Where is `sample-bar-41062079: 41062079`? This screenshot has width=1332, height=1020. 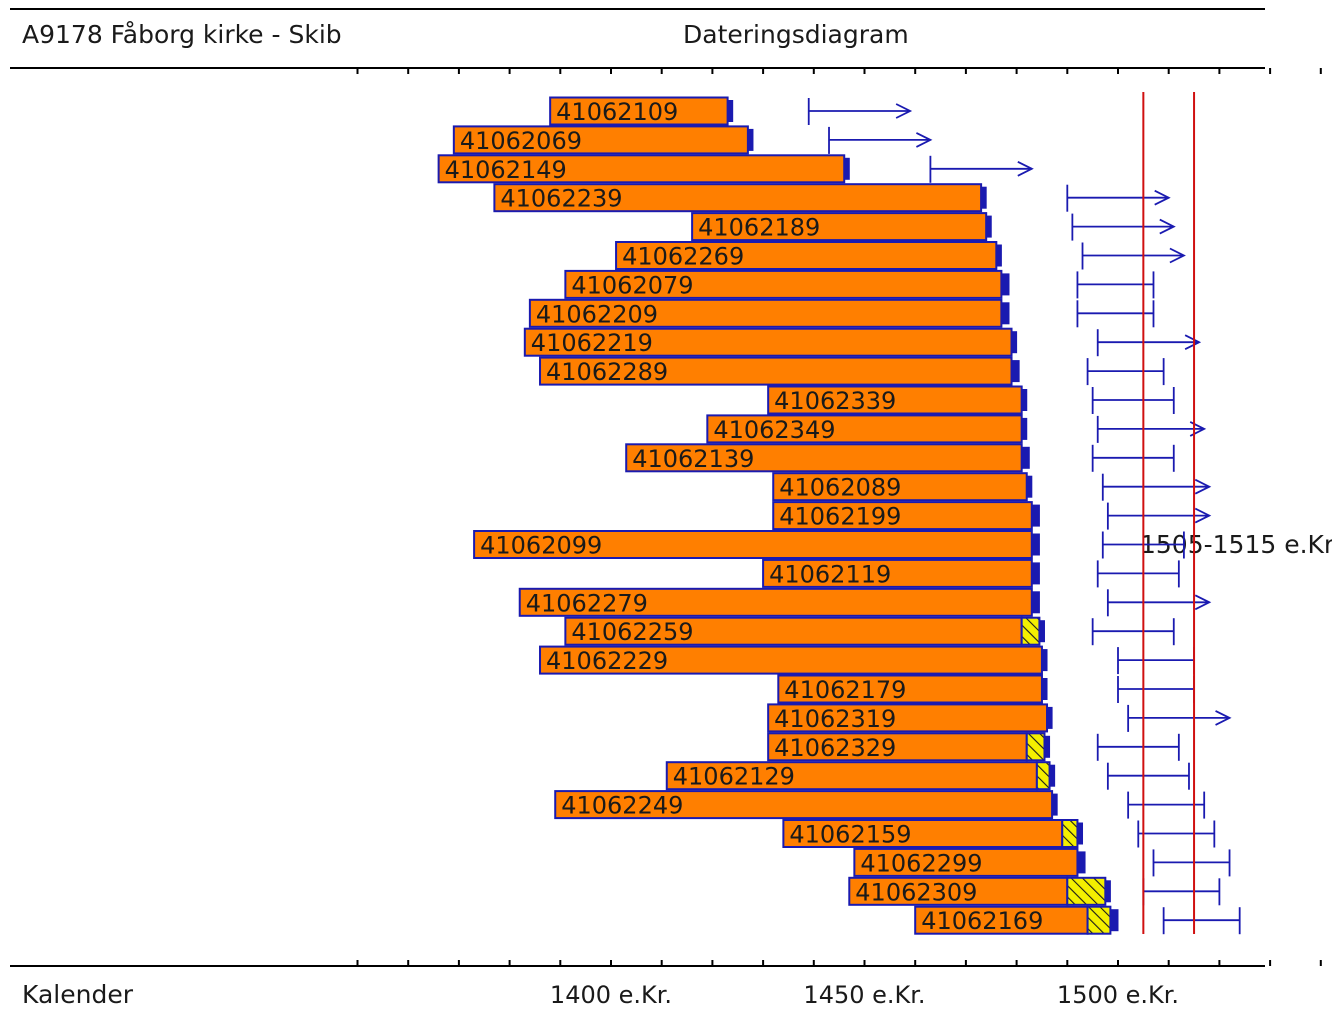 sample-bar-41062079: 41062079 is located at coordinates (787, 284).